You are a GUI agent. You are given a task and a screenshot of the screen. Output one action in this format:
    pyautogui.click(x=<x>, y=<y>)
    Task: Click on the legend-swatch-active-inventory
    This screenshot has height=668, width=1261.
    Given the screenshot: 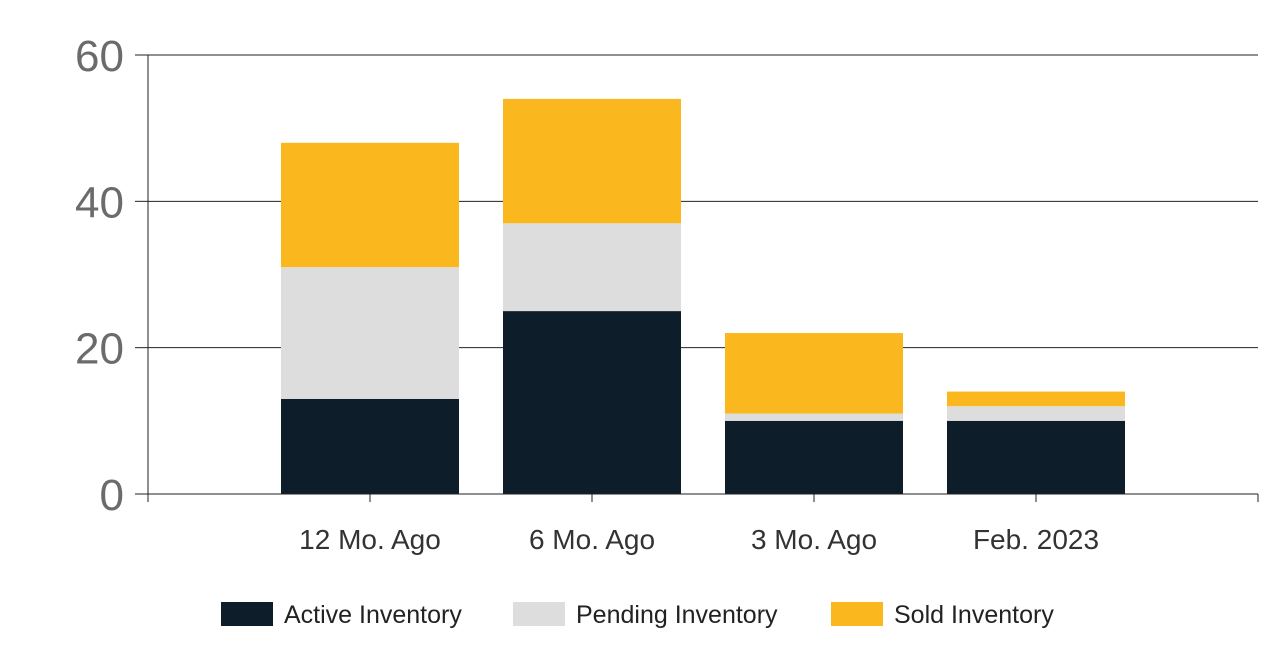 What is the action you would take?
    pyautogui.click(x=247, y=614)
    